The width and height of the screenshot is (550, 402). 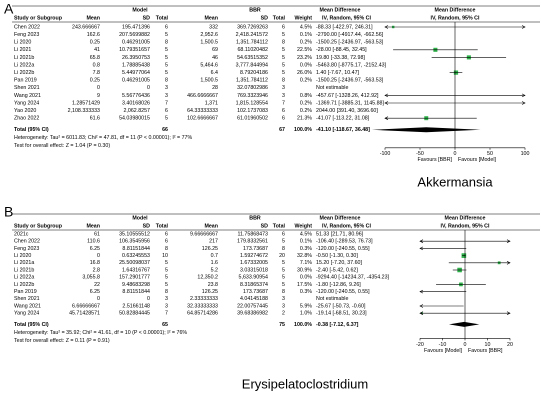 What do you see at coordinates (24, 65) in the screenshot?
I see `study-name: Li 2022a` at bounding box center [24, 65].